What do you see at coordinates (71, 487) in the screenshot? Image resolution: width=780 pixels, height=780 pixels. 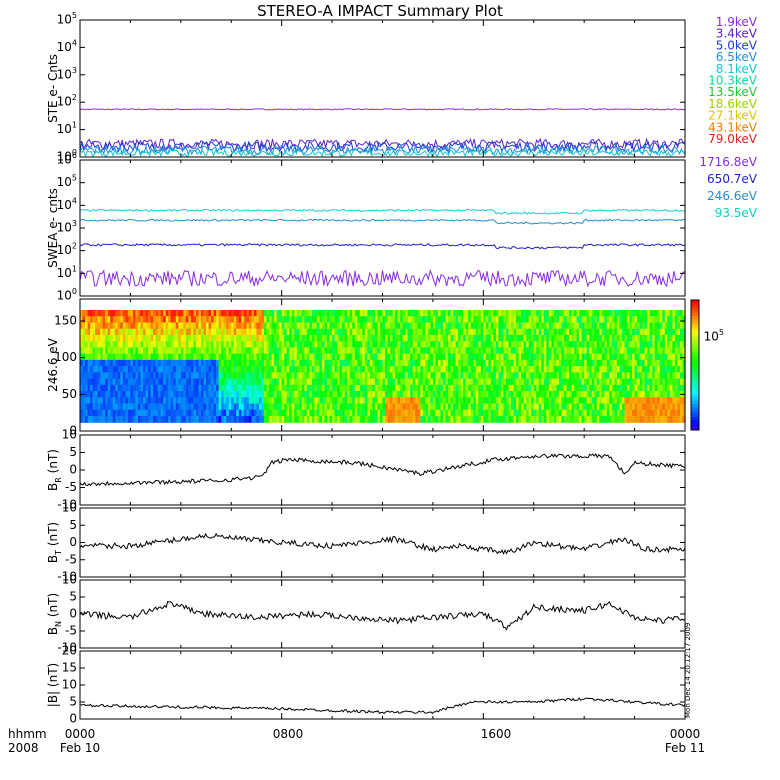 I see `y-tick-label: -5` at bounding box center [71, 487].